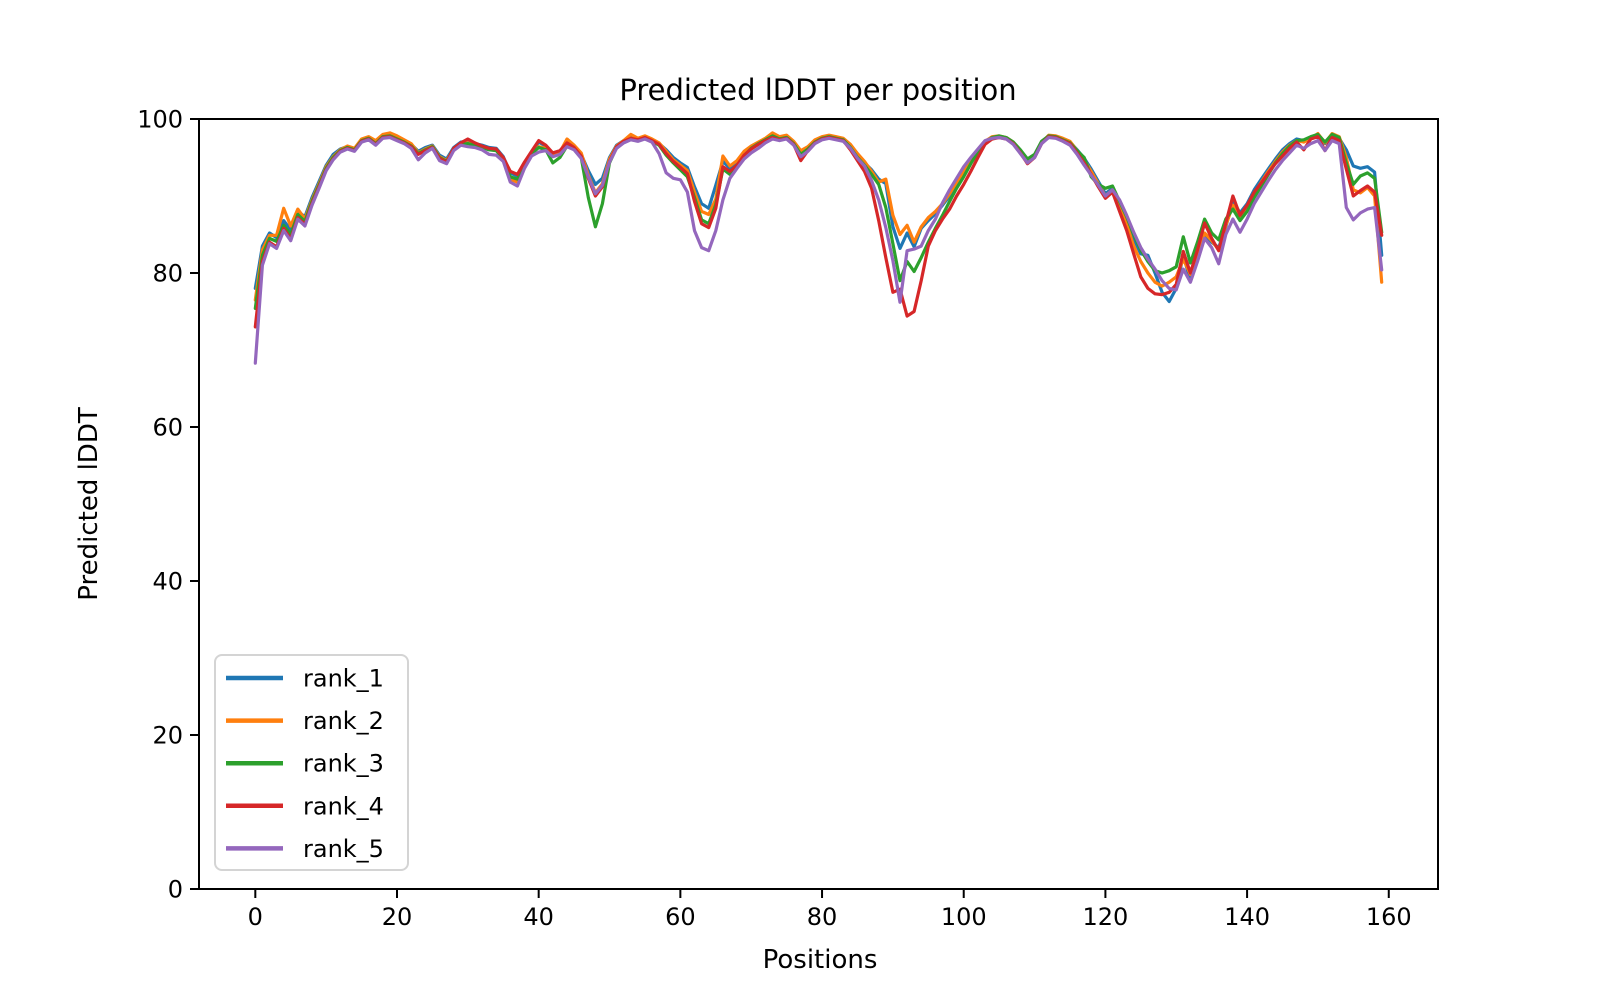 The height and width of the screenshot is (1000, 1600). Describe the element at coordinates (964, 917) in the screenshot. I see `x-tick-label: 100` at that location.